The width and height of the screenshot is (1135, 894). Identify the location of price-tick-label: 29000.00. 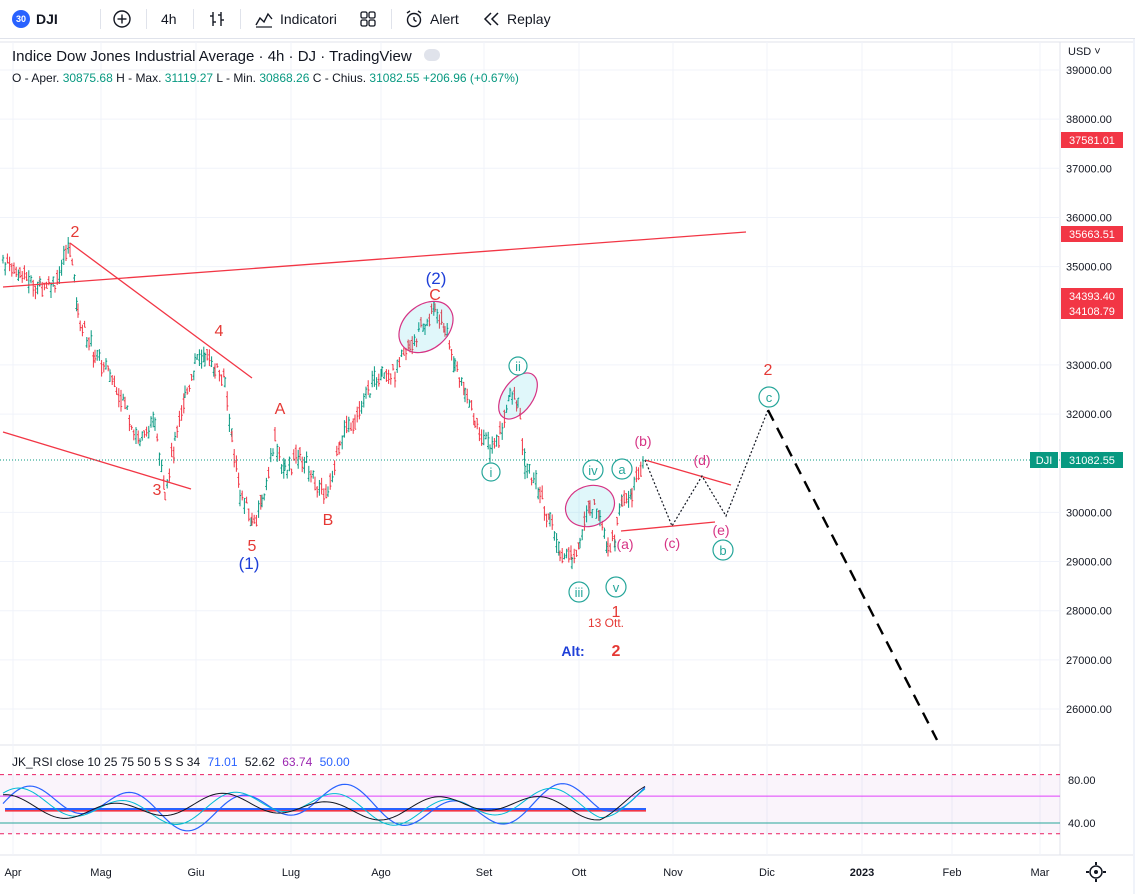
(1089, 563).